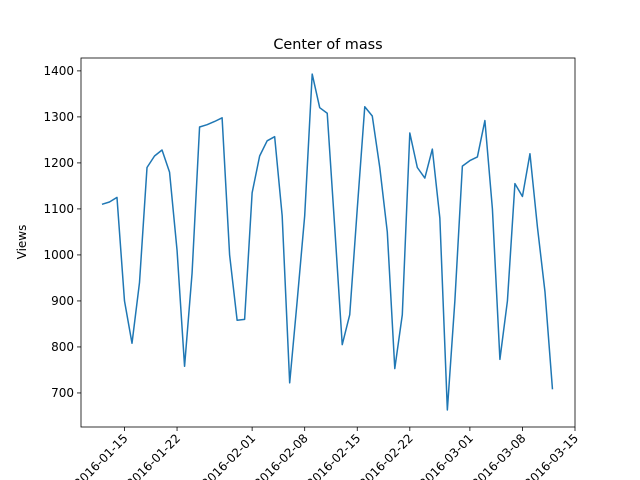 This screenshot has height=480, width=640. Describe the element at coordinates (62, 393) in the screenshot. I see `y-tick-label: 700` at that location.